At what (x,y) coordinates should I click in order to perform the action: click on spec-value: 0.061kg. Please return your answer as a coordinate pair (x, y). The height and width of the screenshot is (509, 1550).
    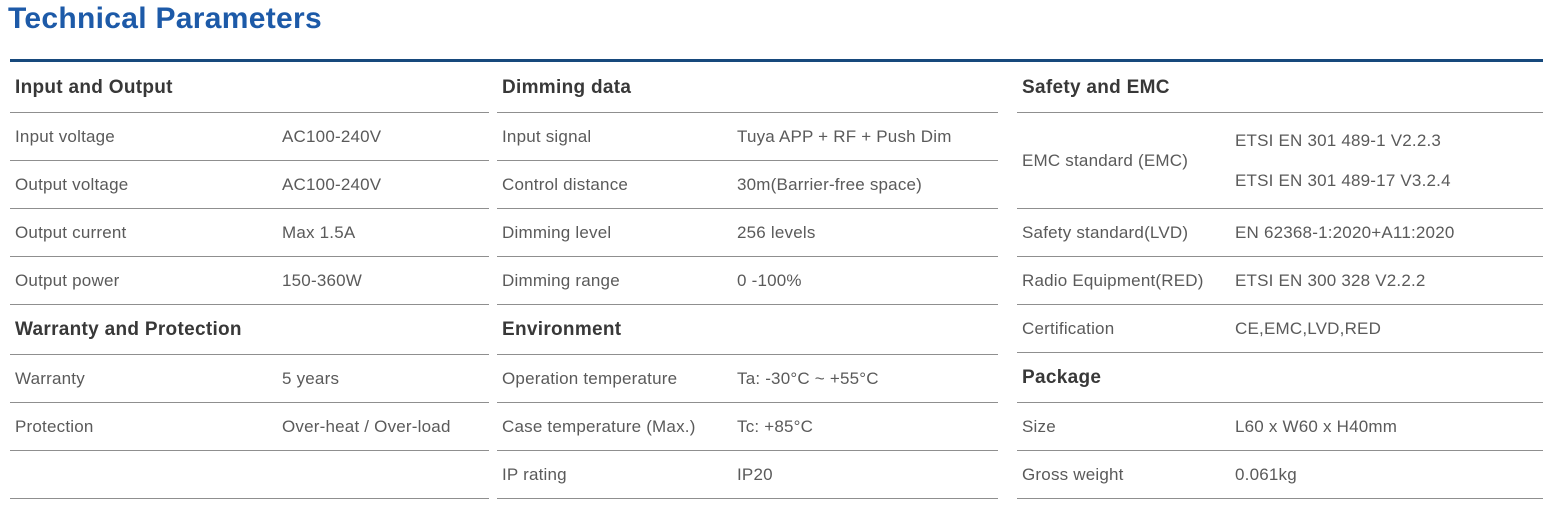
    Looking at the image, I should click on (1389, 475).